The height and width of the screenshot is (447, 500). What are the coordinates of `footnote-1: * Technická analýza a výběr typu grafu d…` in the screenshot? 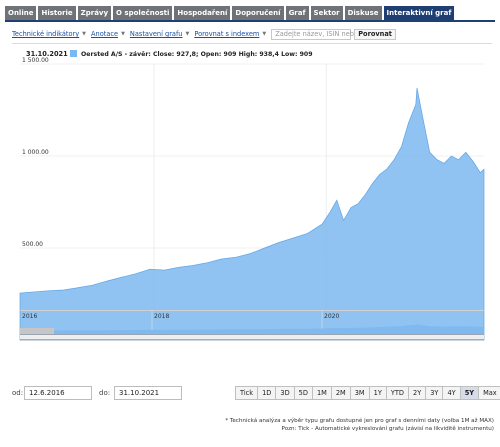 It's located at (359, 421).